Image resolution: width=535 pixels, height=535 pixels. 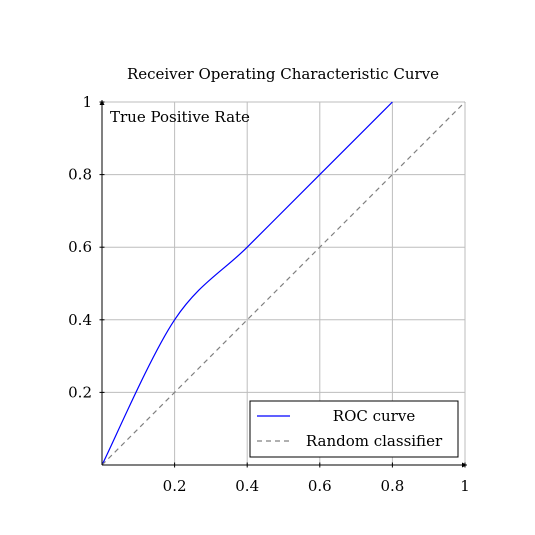 I want to click on legend-label-0: ROC curve, so click(x=374, y=416).